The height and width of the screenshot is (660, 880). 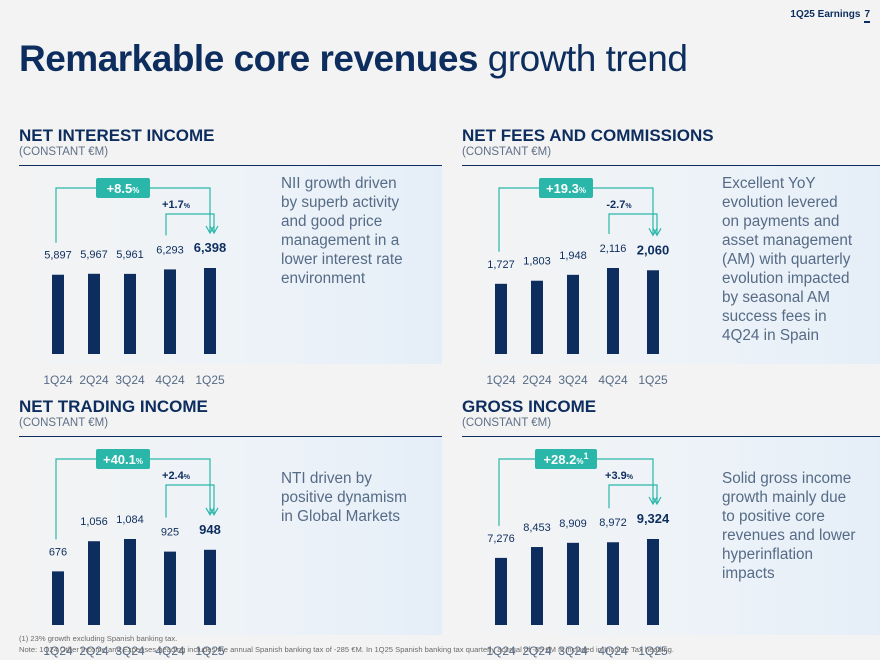 I want to click on desc-line: positive dynamism, so click(x=344, y=497).